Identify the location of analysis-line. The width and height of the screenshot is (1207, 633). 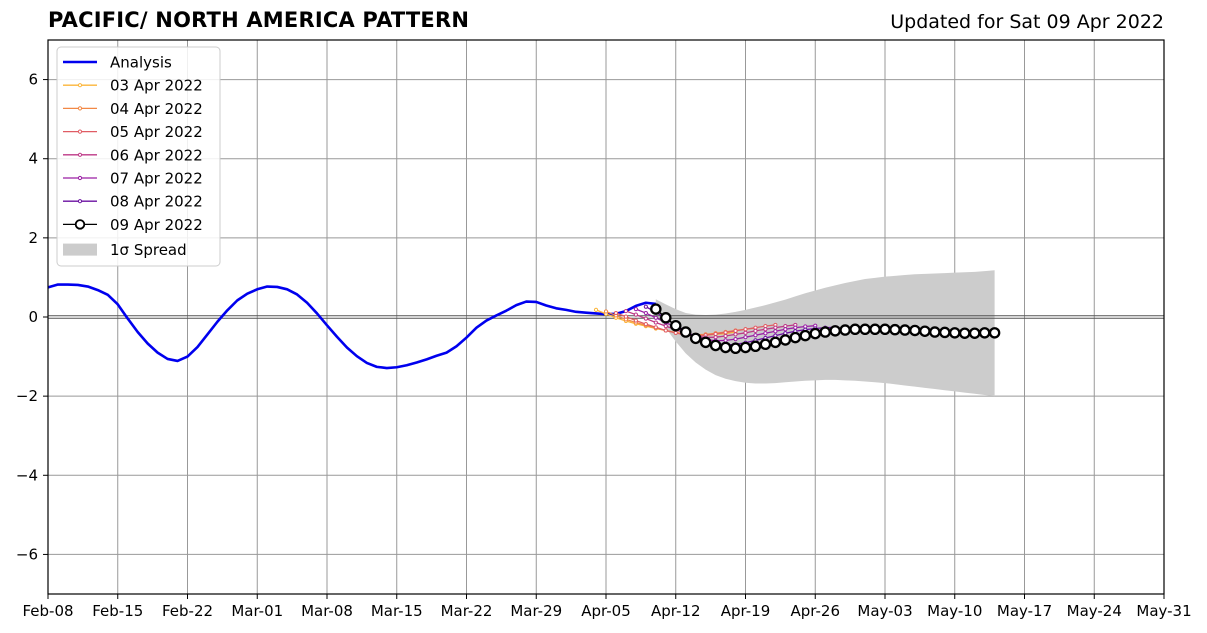
(351, 326).